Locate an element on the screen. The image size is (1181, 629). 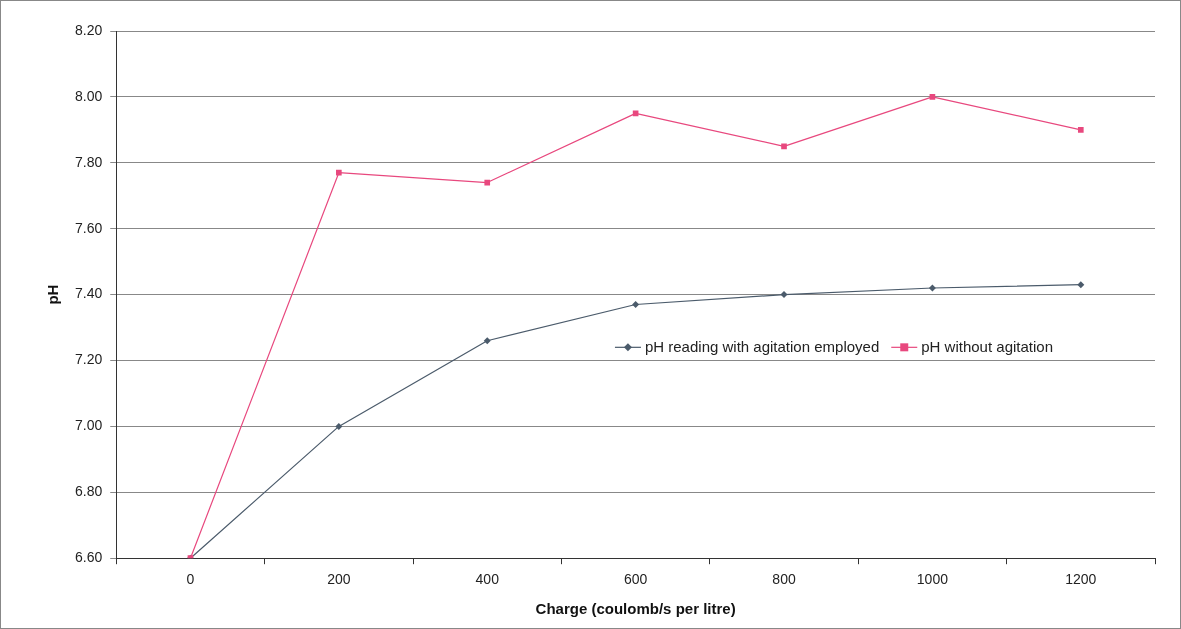
x-tick-label: 200 is located at coordinates (339, 579).